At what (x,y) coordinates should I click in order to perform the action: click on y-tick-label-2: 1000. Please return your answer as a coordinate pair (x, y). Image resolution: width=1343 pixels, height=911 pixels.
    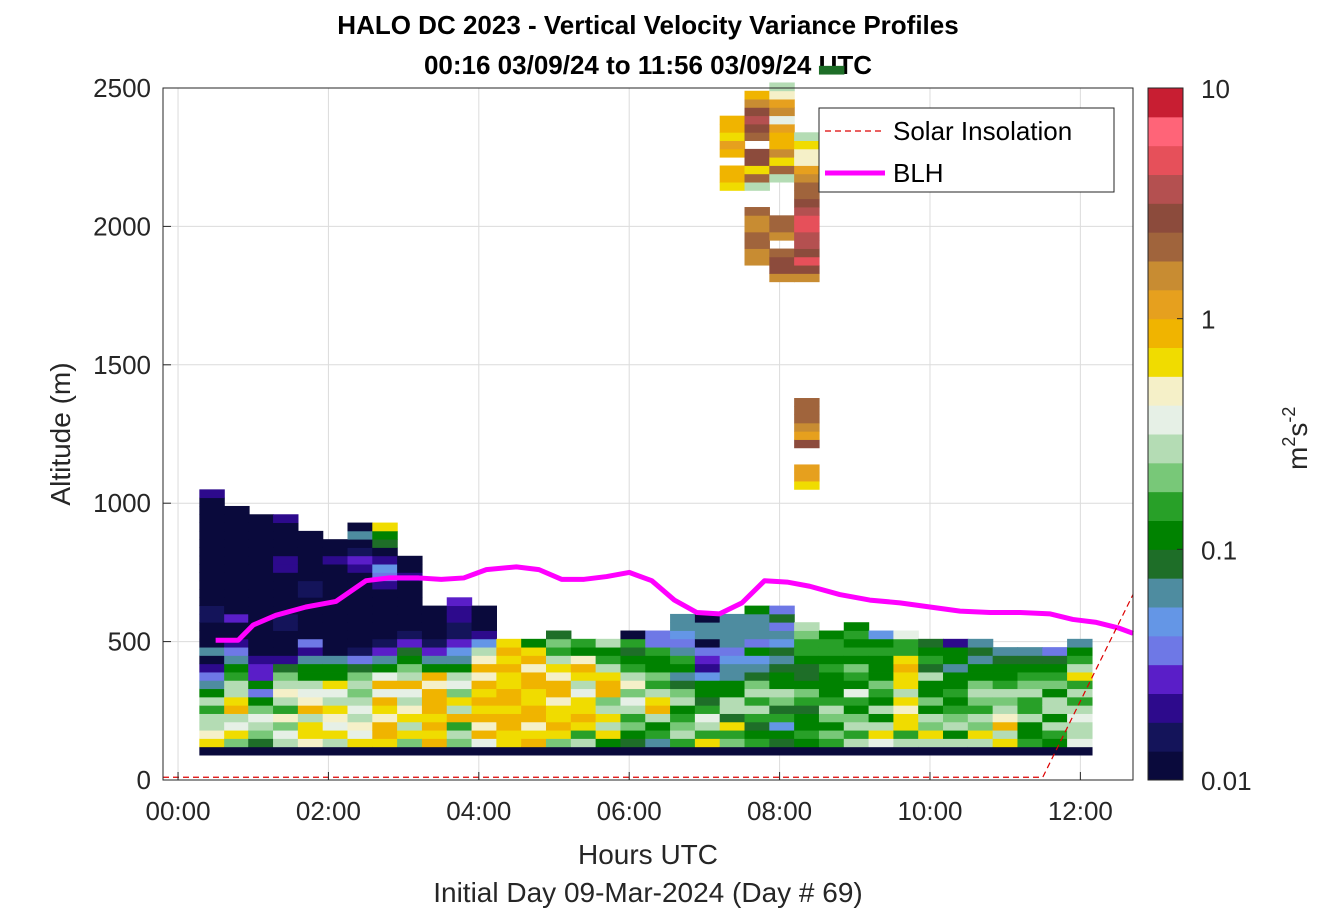
    Looking at the image, I should click on (122, 503).